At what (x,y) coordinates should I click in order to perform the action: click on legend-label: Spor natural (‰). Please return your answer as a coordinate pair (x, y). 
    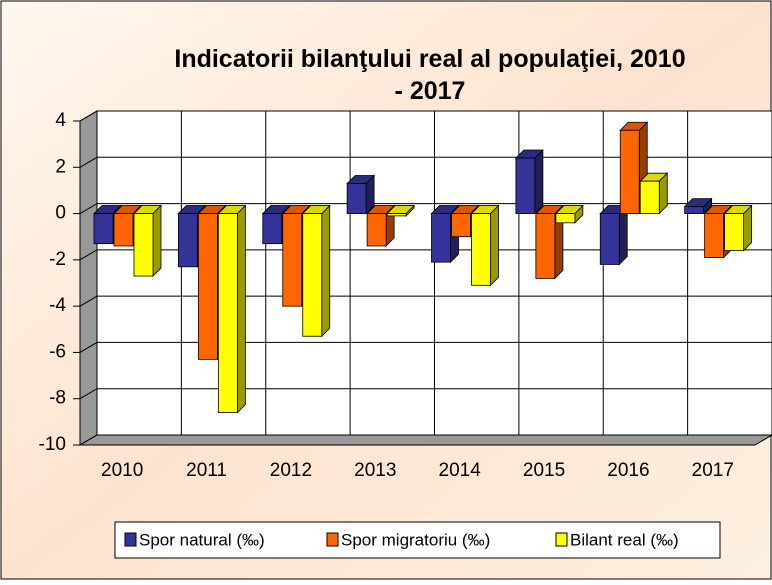
    Looking at the image, I should click on (202, 539).